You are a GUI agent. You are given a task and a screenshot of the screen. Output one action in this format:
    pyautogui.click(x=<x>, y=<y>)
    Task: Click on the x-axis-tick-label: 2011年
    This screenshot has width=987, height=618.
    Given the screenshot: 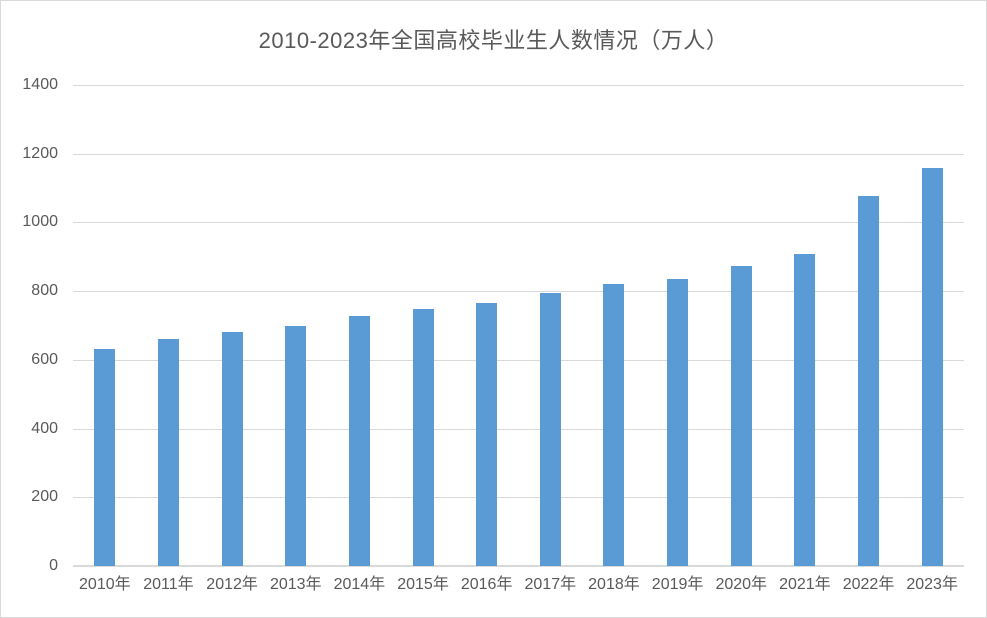 What is the action you would take?
    pyautogui.click(x=168, y=584)
    